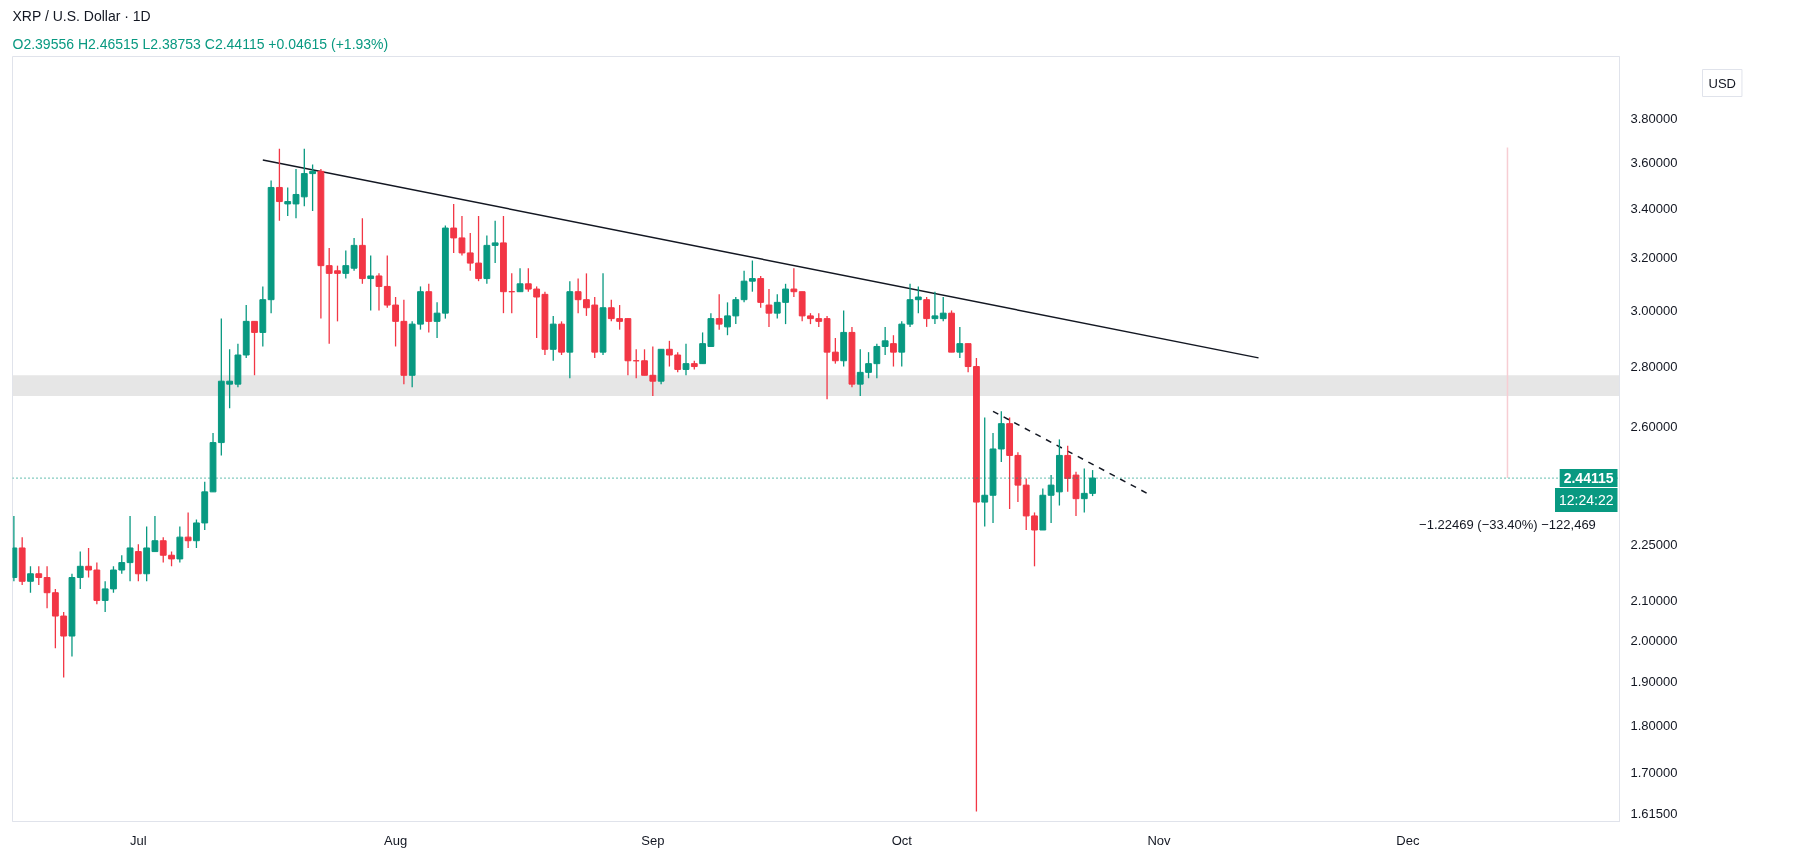  I want to click on x-tick-label: Oct, so click(902, 840).